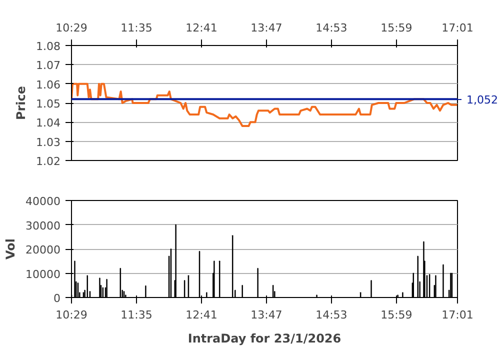 The image size is (500, 350). Describe the element at coordinates (482, 100) in the screenshot. I see `ref-line-label: 1,052` at that location.